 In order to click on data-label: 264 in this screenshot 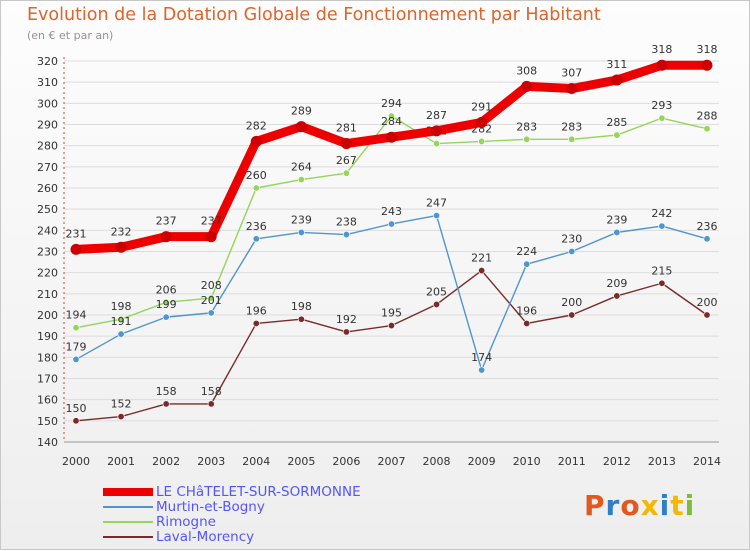, I will do `click(301, 167)`.